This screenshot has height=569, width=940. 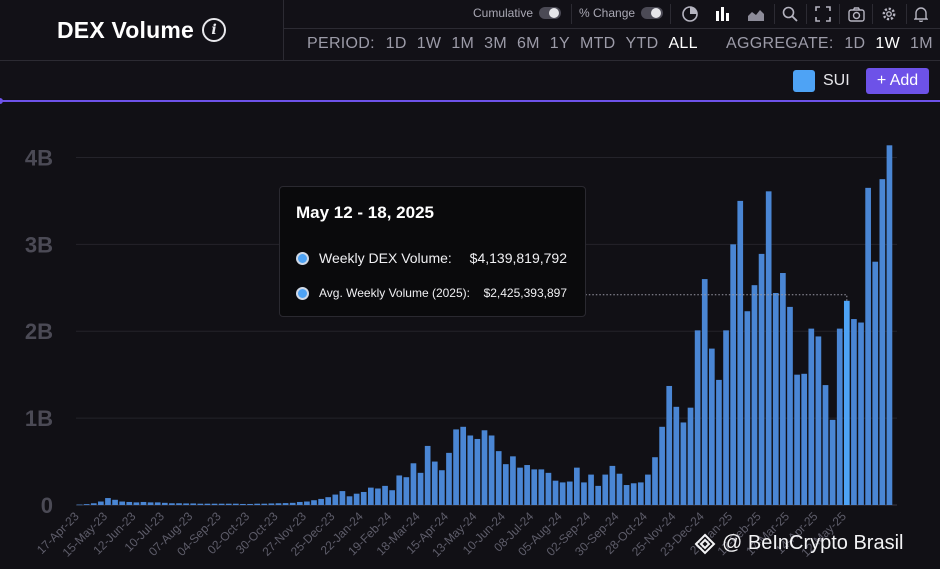 What do you see at coordinates (821, 81) in the screenshot?
I see `legend-item-sui: SUI` at bounding box center [821, 81].